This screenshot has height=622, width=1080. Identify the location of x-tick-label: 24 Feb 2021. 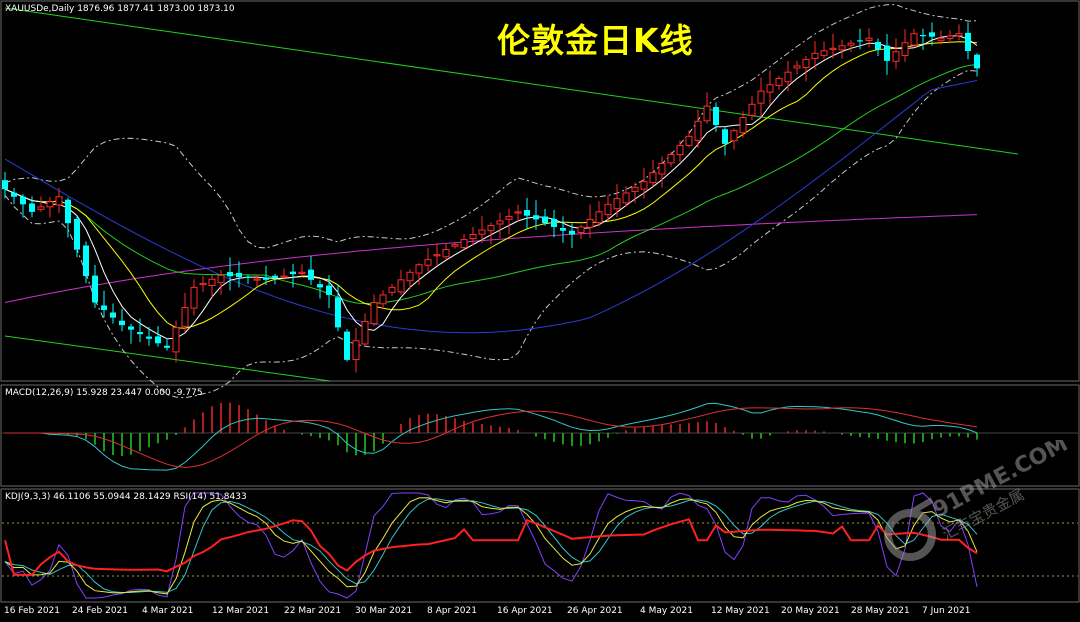
(100, 611).